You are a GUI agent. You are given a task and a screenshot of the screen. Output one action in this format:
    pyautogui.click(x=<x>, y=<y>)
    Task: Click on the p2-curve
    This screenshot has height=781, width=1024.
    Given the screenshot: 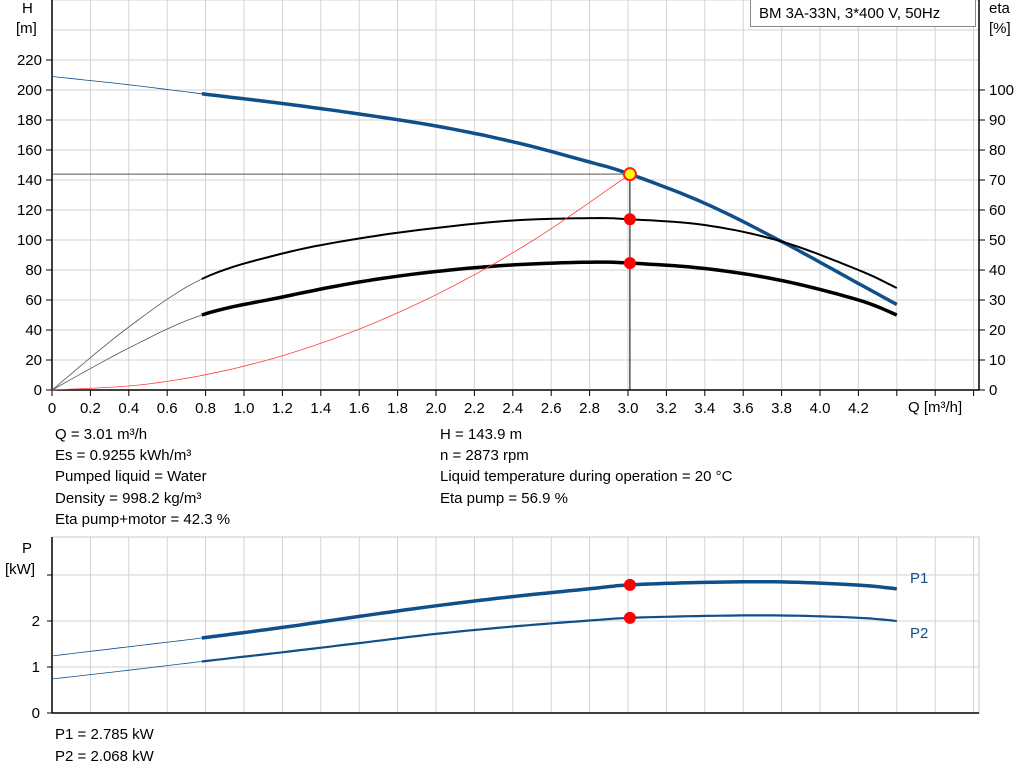 What is the action you would take?
    pyautogui.click(x=549, y=638)
    